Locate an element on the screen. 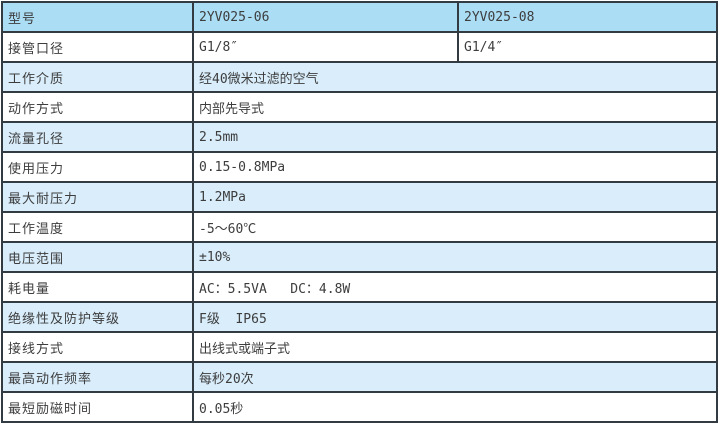 Image resolution: width=726 pixels, height=427 pixels. spec-value: ±10% is located at coordinates (455, 257).